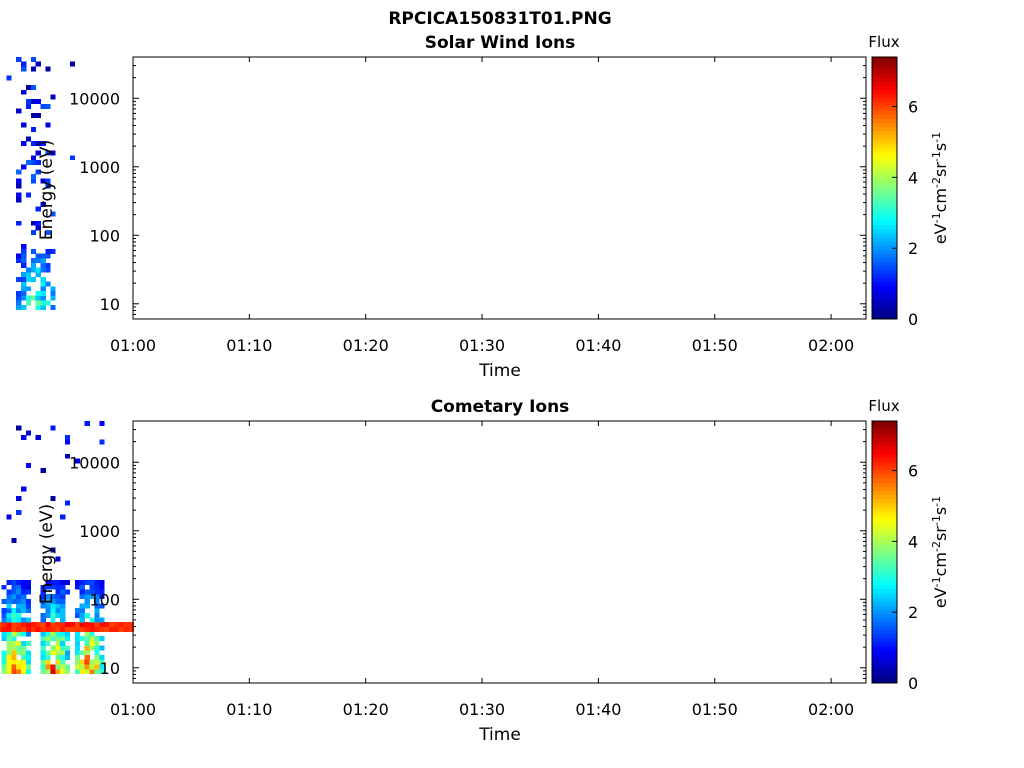  Describe the element at coordinates (913, 319) in the screenshot. I see `colorbar-tick-label: 0` at that location.